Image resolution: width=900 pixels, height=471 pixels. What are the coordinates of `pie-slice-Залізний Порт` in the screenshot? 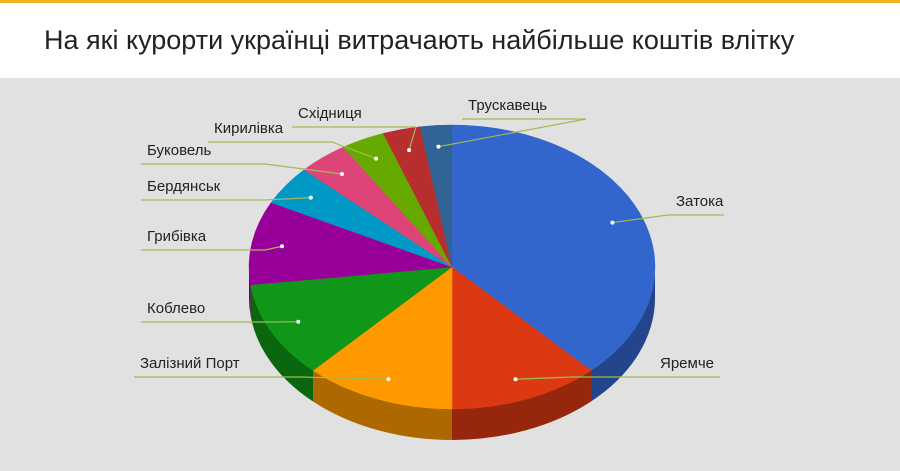 It's located at (382, 338).